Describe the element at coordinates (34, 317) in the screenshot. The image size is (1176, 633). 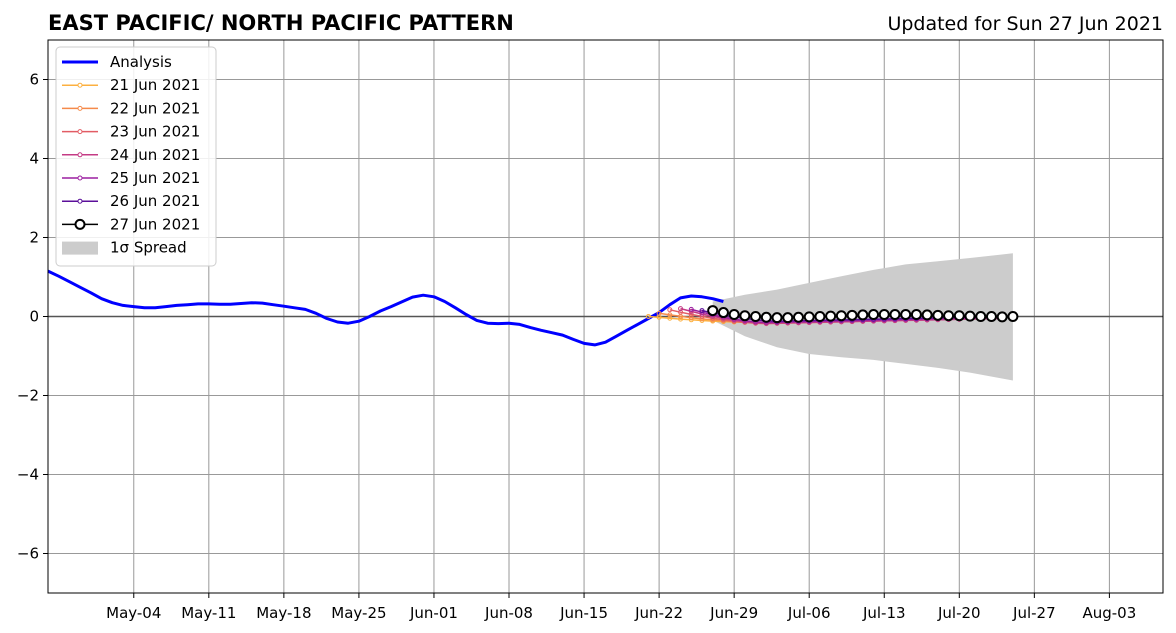
I see `y-tick-label: 0` at that location.